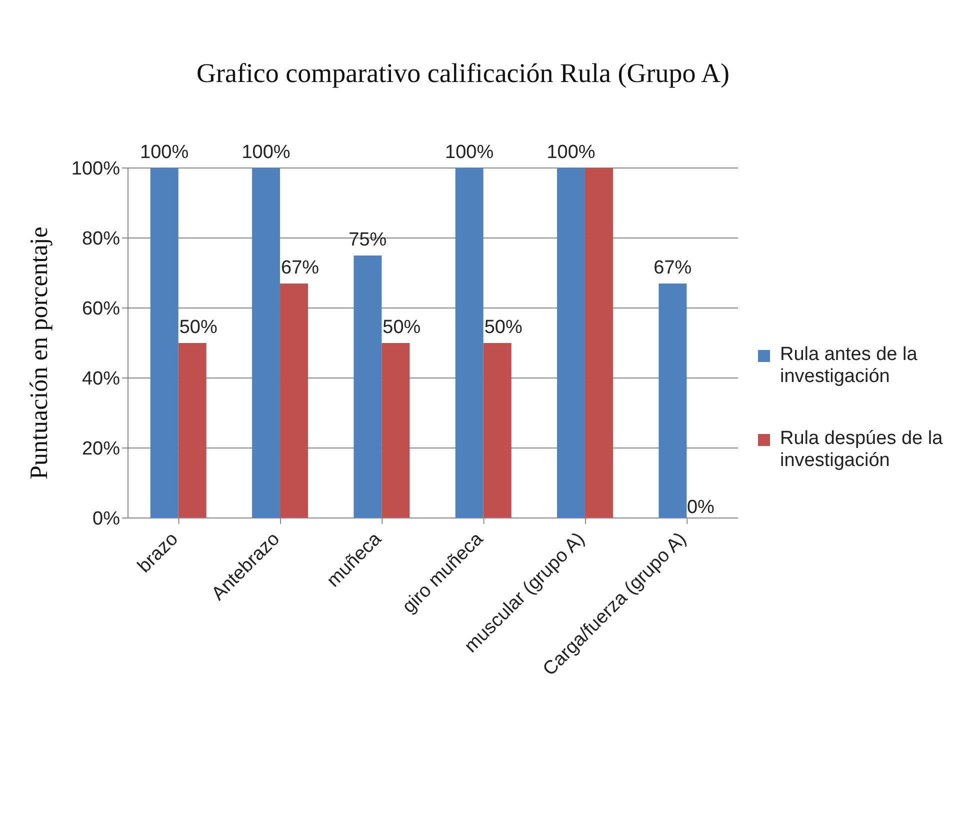  What do you see at coordinates (700, 507) in the screenshot?
I see `data-label: 0%` at bounding box center [700, 507].